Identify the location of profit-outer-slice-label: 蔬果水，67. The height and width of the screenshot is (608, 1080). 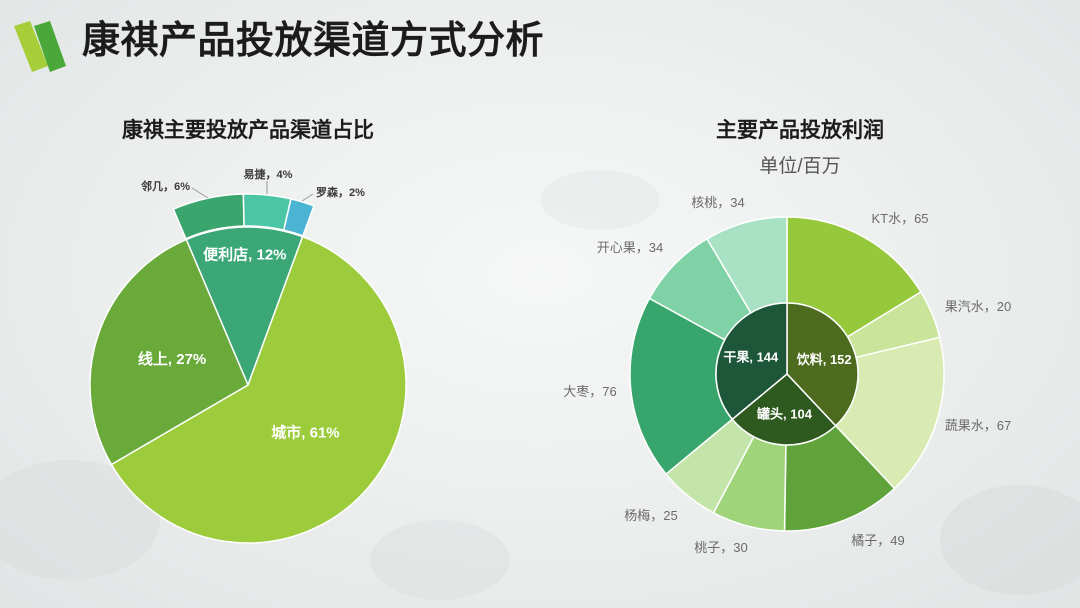
(978, 425).